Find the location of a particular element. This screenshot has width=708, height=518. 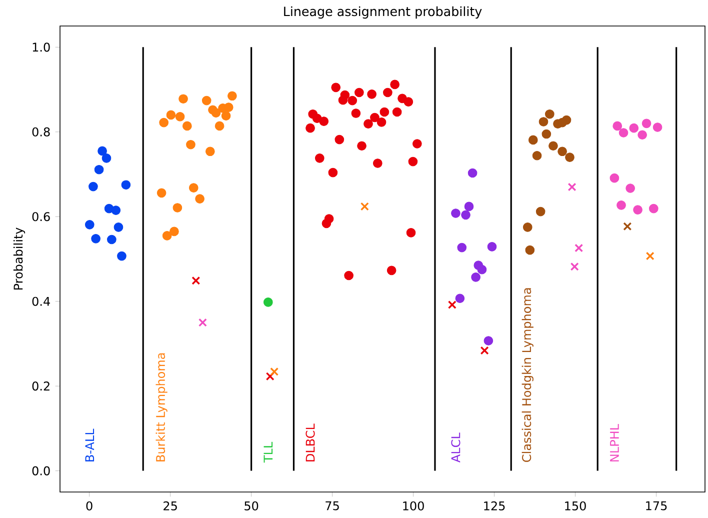

x-tick-label: 125 is located at coordinates (494, 505).